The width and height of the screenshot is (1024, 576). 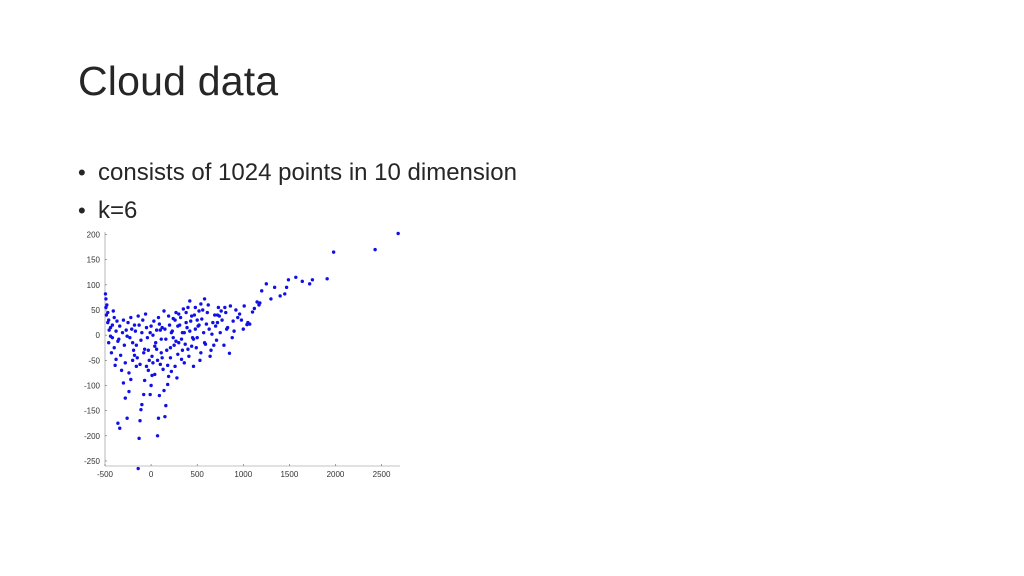 I want to click on y-tick-label: -150, so click(x=92, y=411).